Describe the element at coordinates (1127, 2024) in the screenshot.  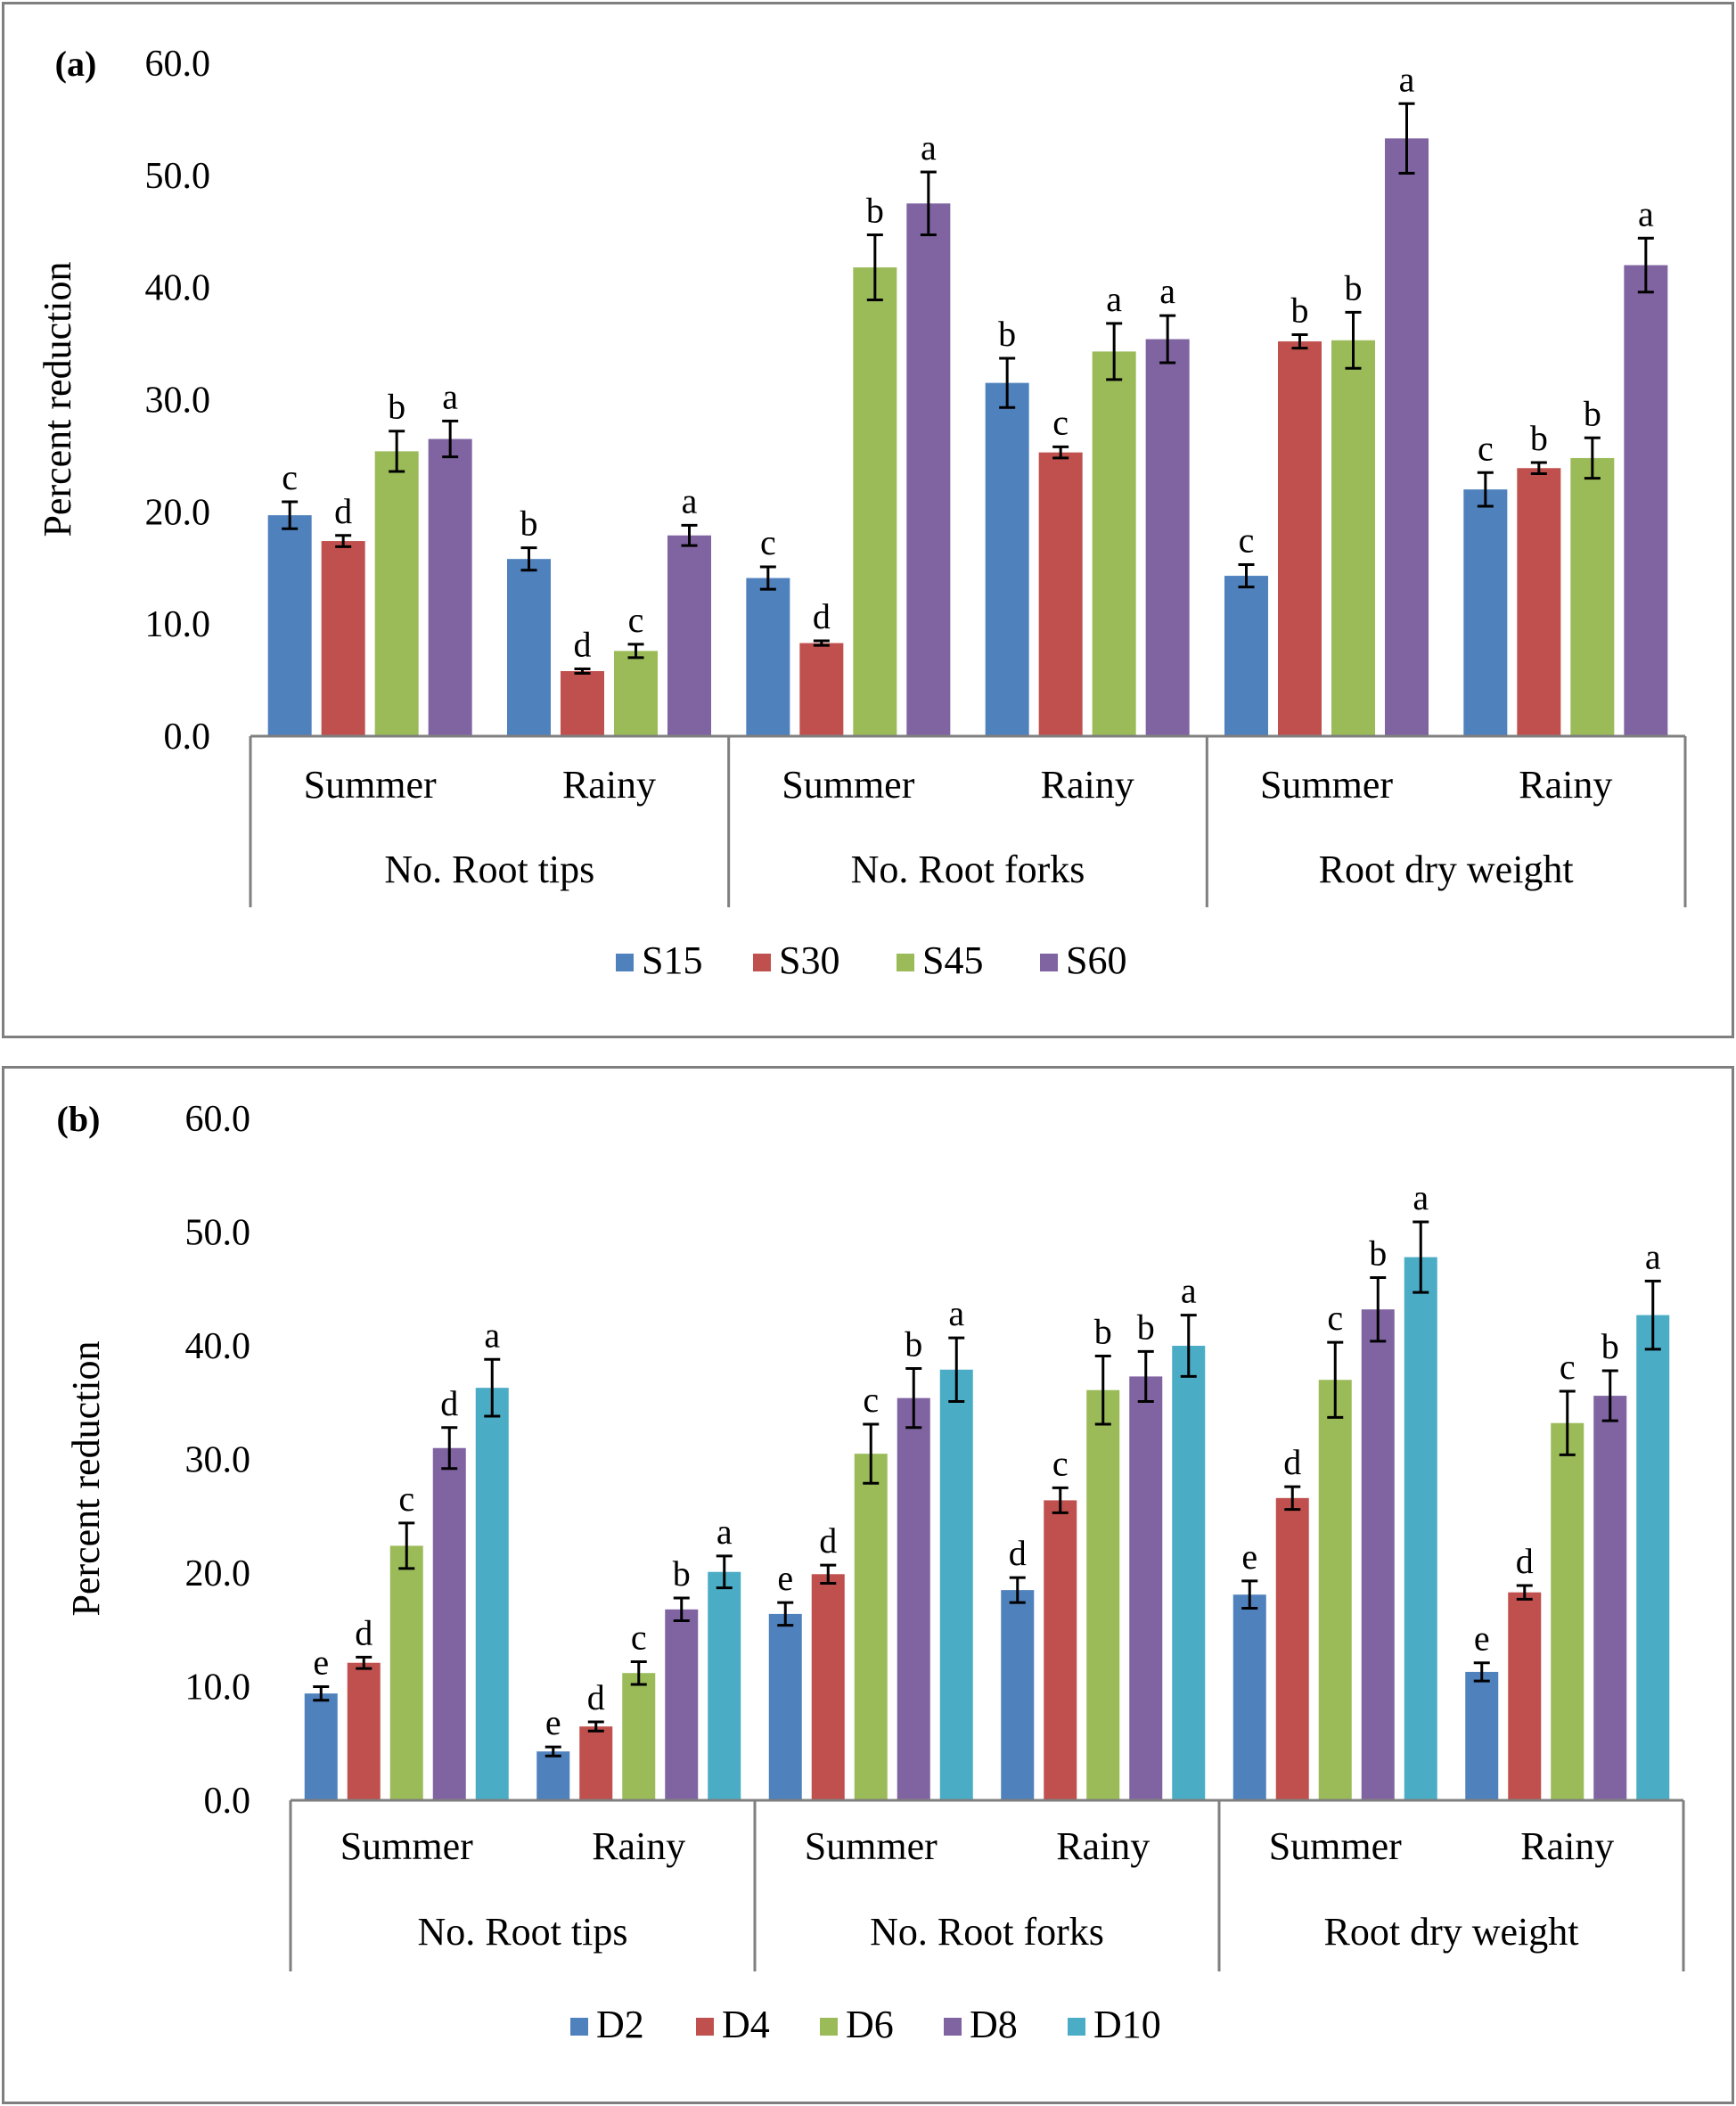
I see `legend-label-d10: D10` at that location.